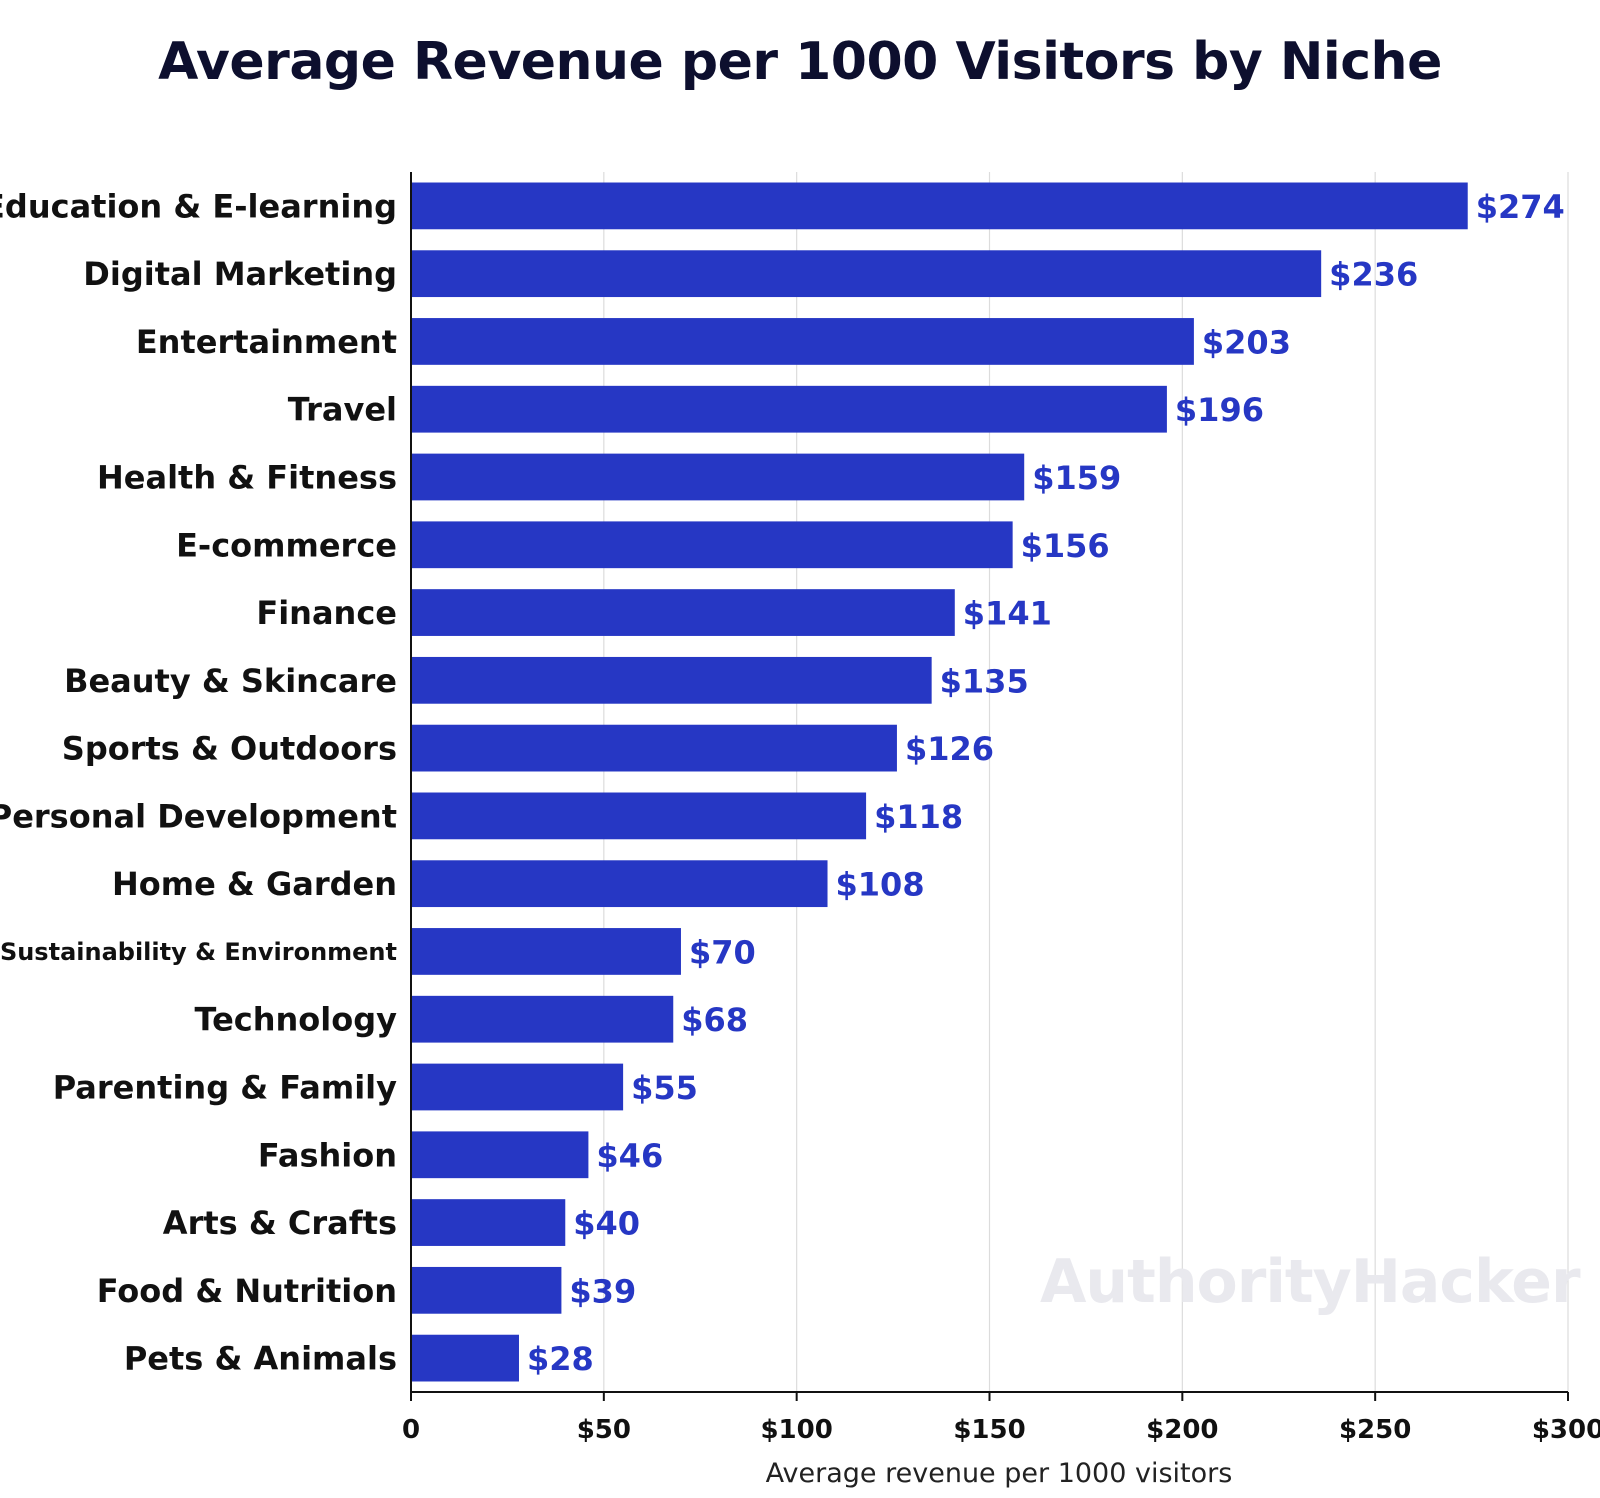 Image resolution: width=1600 pixels, height=1498 pixels. I want to click on x-tick-label: 0, so click(411, 1430).